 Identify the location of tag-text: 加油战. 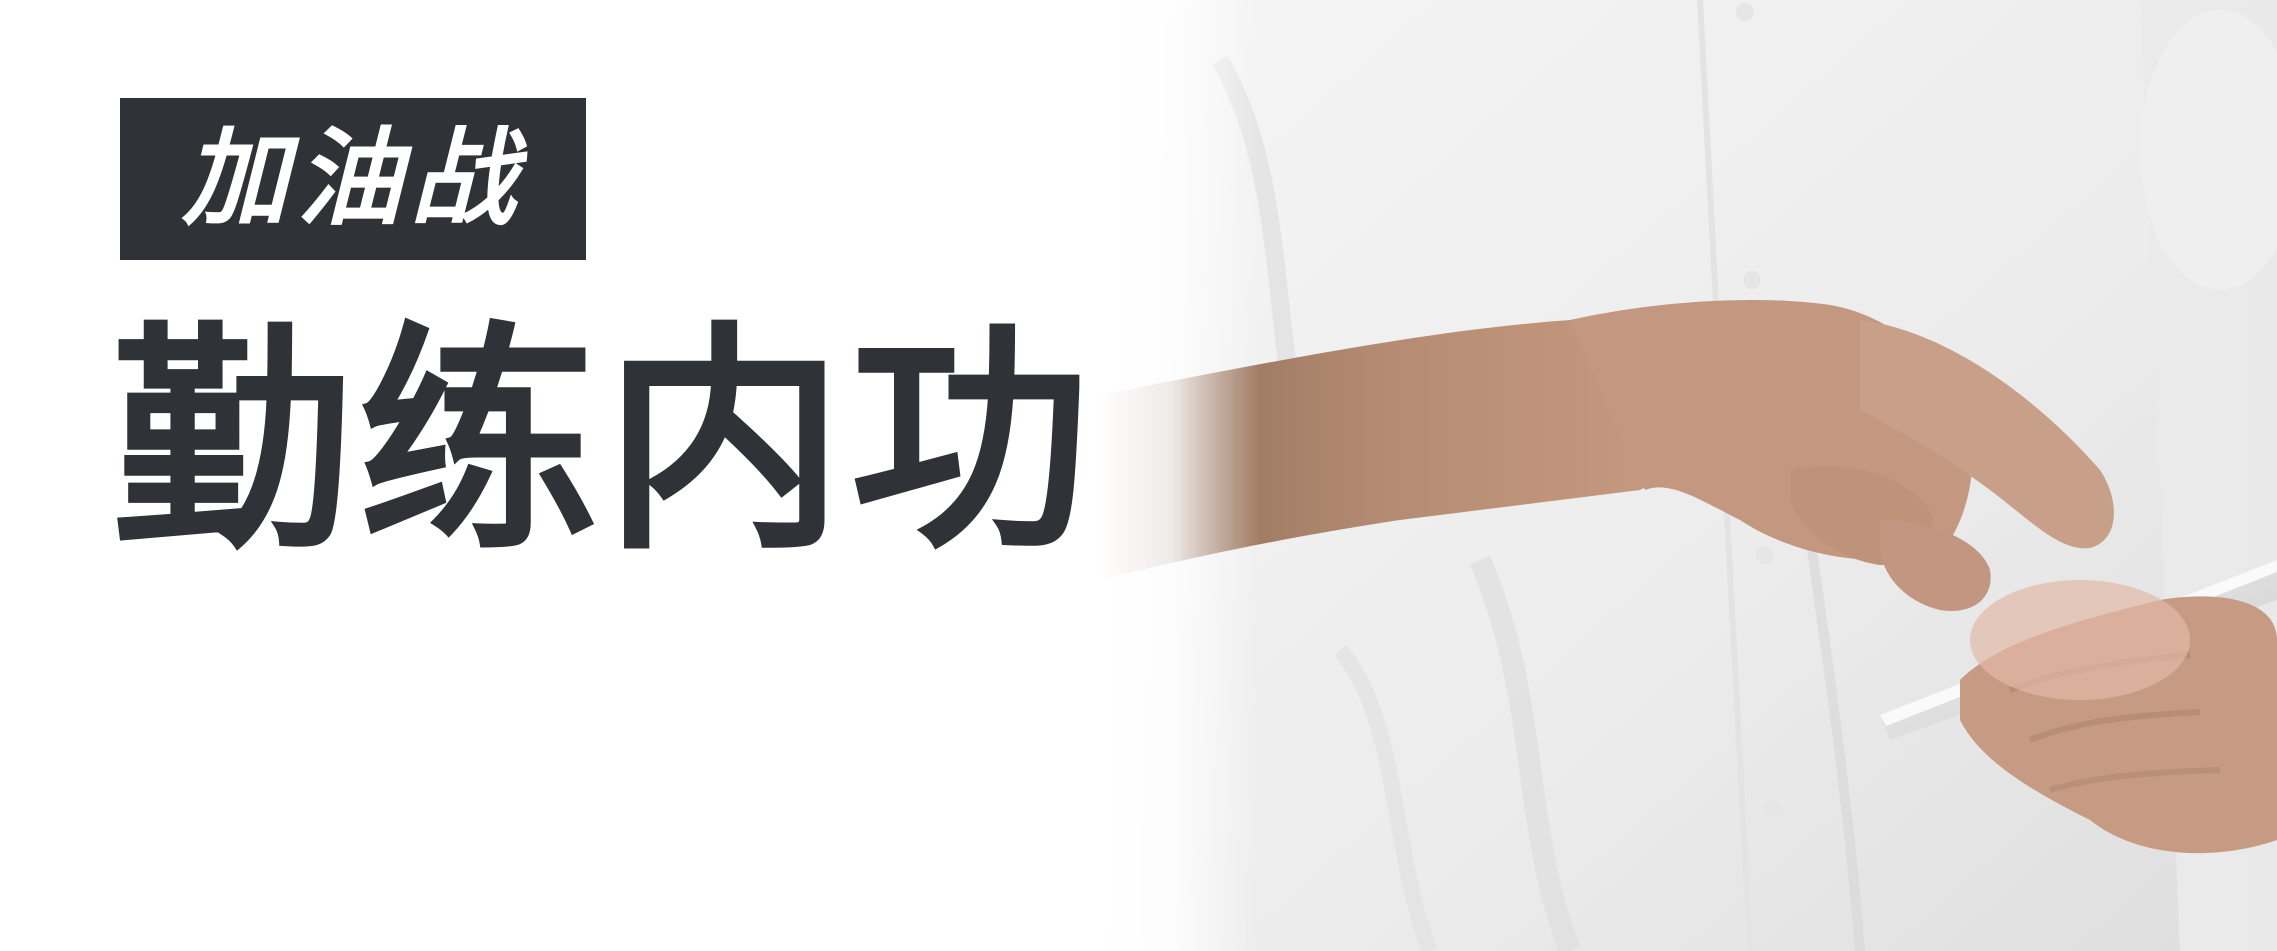
(353, 178).